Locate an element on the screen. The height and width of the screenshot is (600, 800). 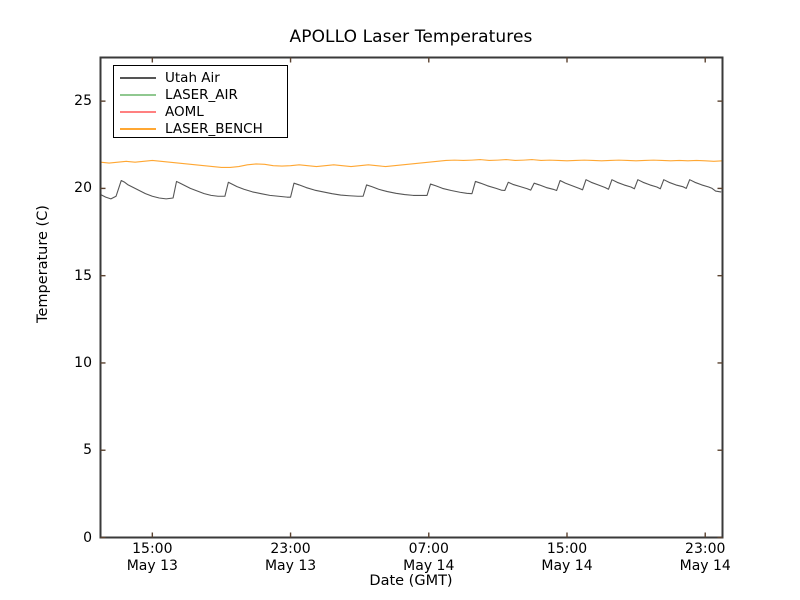
x-tick-label: 23:00 May 13 is located at coordinates (290, 557).